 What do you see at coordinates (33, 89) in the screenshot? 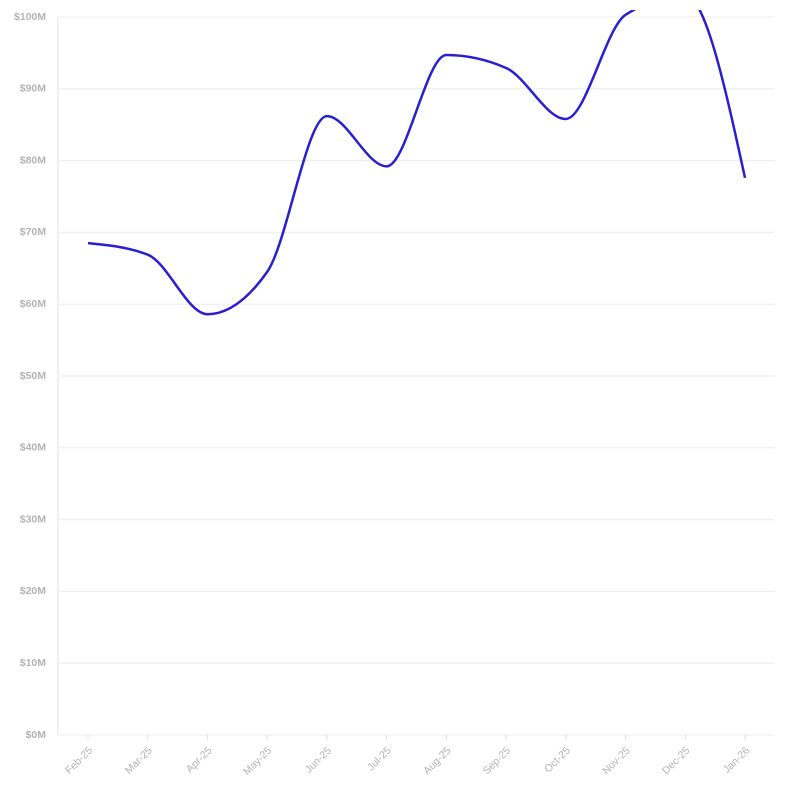
I see `y-tick-label: $90M` at bounding box center [33, 89].